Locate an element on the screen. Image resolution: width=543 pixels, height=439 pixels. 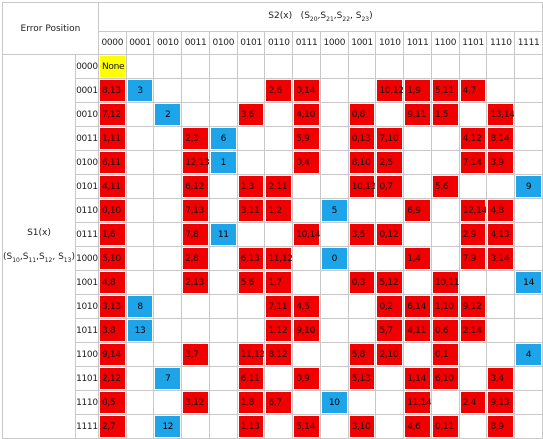
grid-cell: 3,11 is located at coordinates (251, 210).